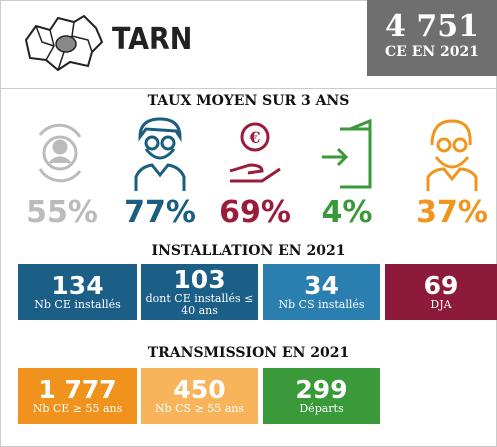  What do you see at coordinates (248, 353) in the screenshot?
I see `section-title: TRANSMISSION EN 2021` at bounding box center [248, 353].